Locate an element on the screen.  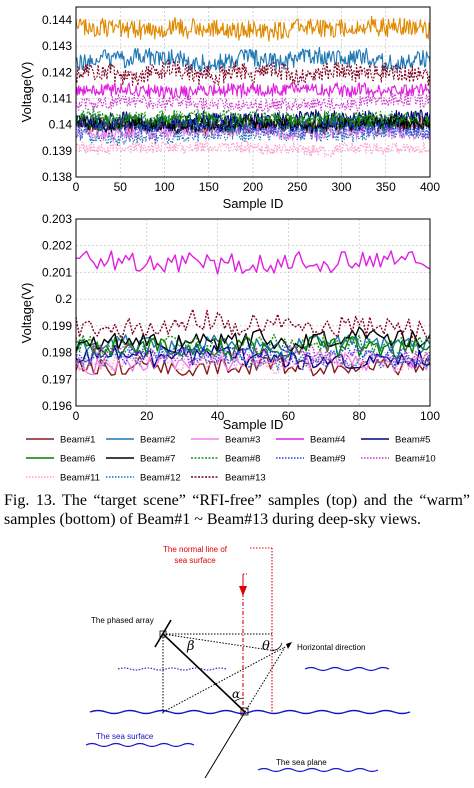
x-tick-label: 40 is located at coordinates (218, 416).